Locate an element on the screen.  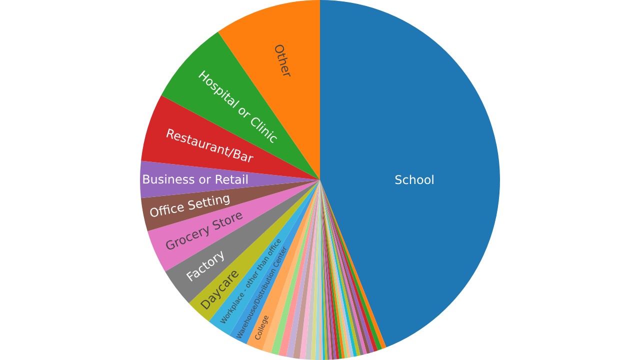
slice-label: School is located at coordinates (414, 180).